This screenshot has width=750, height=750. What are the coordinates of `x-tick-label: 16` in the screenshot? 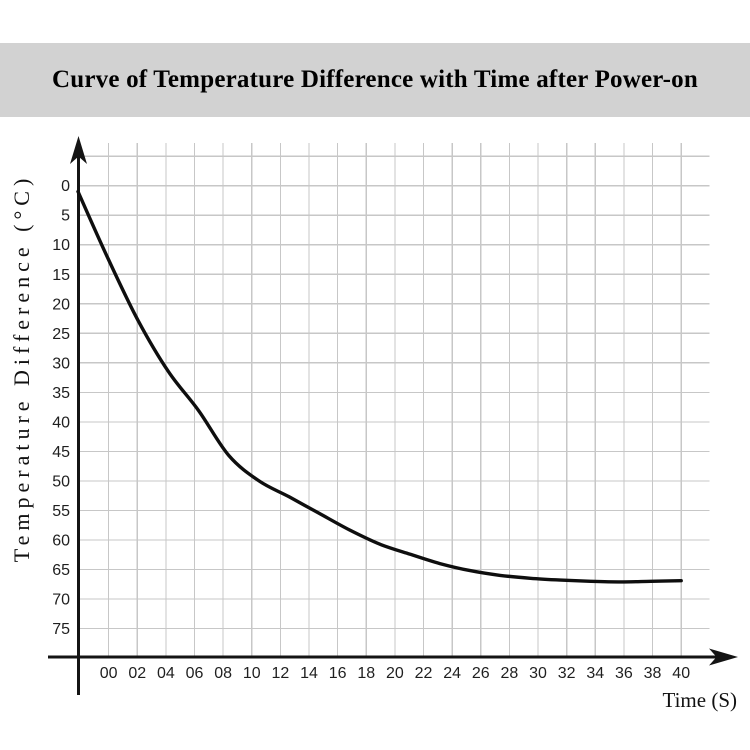 It's located at (338, 673).